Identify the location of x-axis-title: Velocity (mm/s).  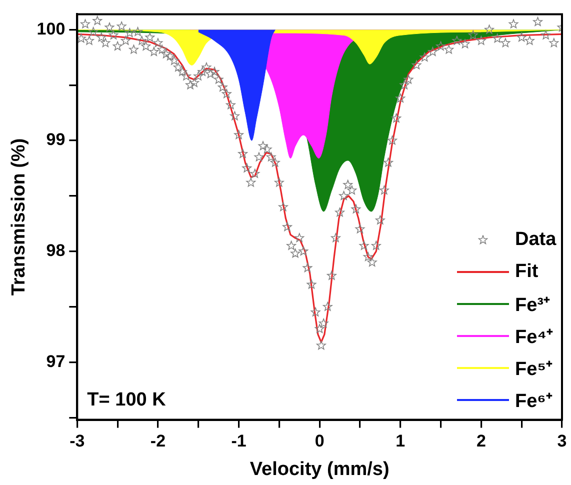
(320, 469).